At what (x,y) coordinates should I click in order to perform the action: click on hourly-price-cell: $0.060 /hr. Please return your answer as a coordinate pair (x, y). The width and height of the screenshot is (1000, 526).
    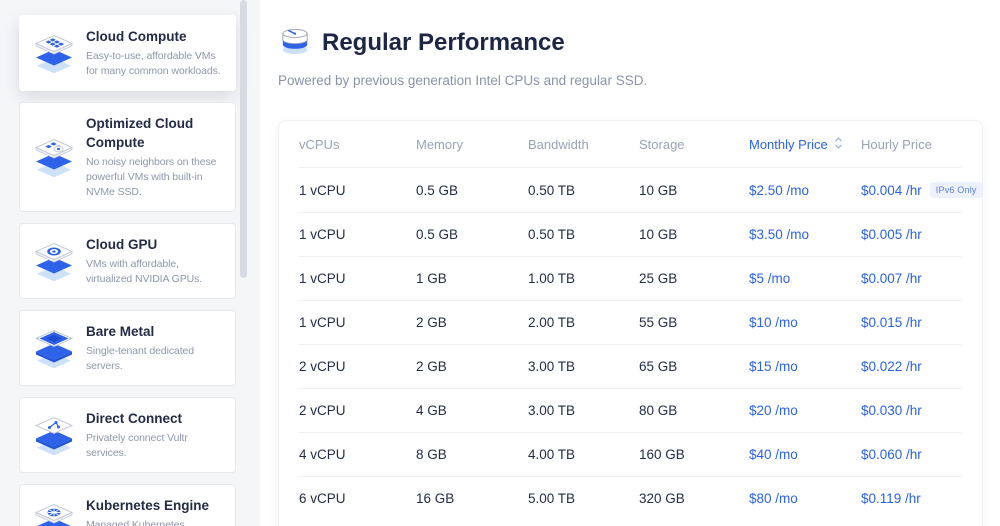
    Looking at the image, I should click on (891, 454).